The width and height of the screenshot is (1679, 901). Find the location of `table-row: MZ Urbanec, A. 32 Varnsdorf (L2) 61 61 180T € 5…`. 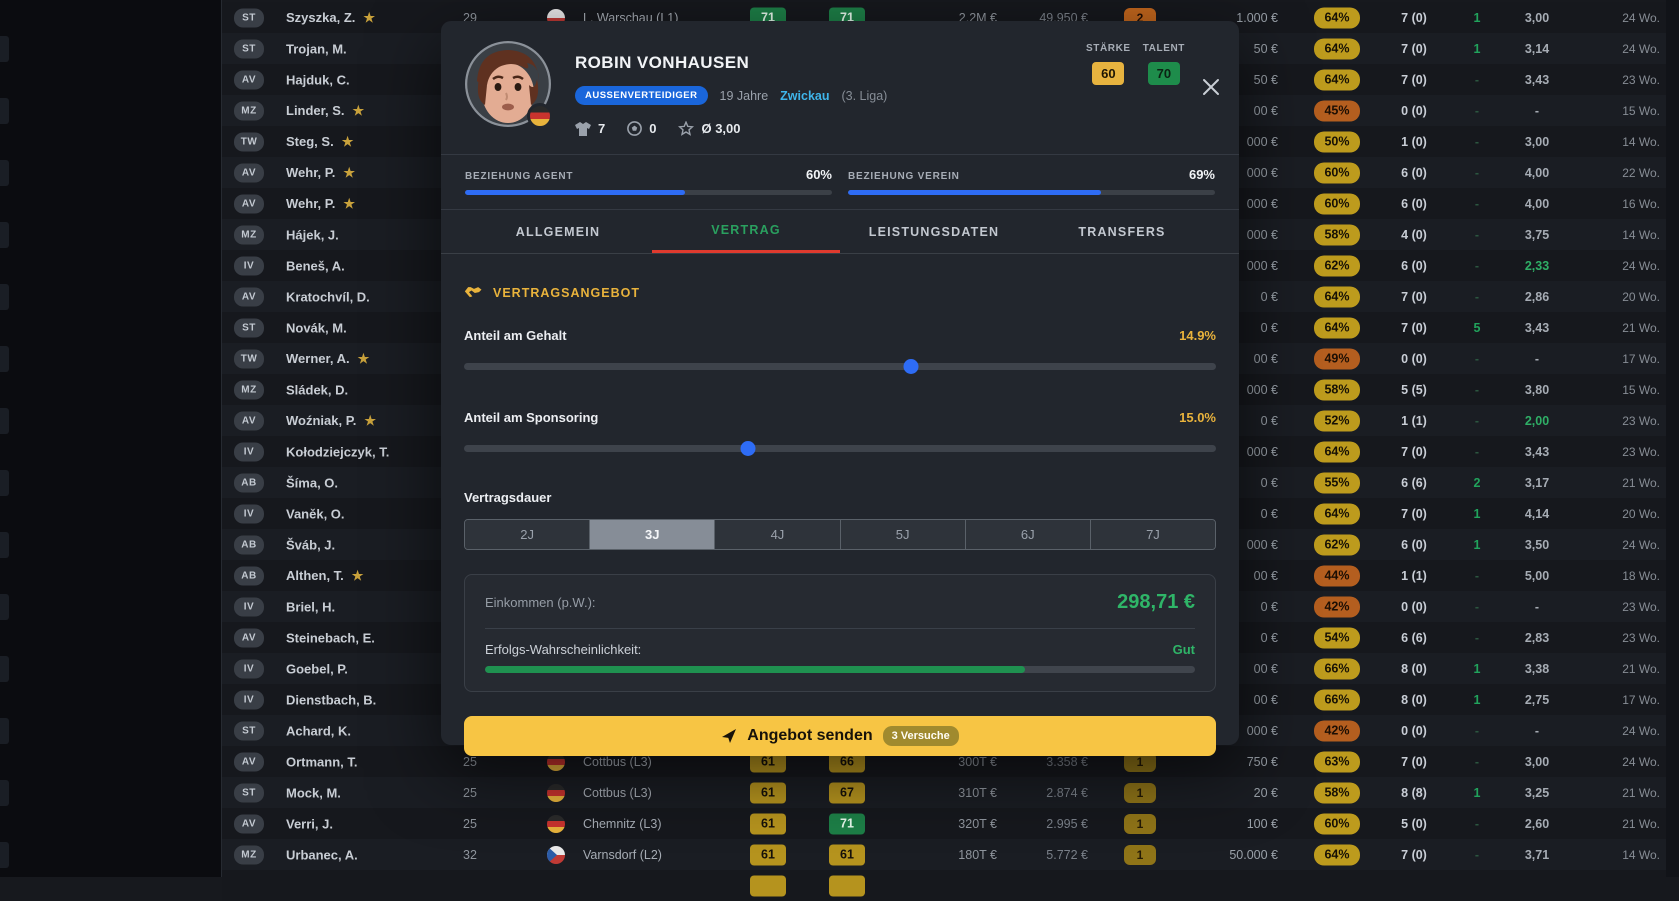

table-row: MZ Urbanec, A. 32 Varnsdorf (L2) 61 61 180T € 5… is located at coordinates (950, 854).